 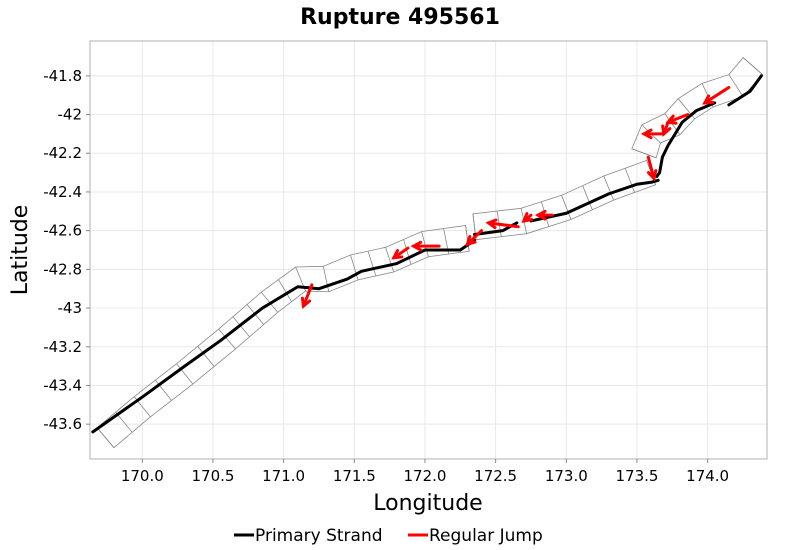 I want to click on y-tick-label: -43, so click(x=70, y=308).